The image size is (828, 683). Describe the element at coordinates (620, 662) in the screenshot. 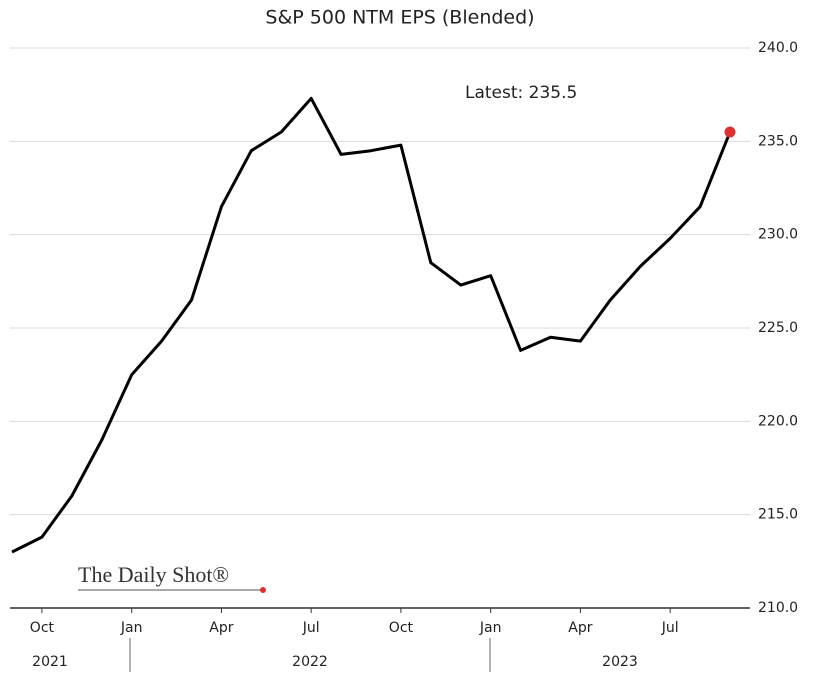

I see `year-label: 2023` at that location.